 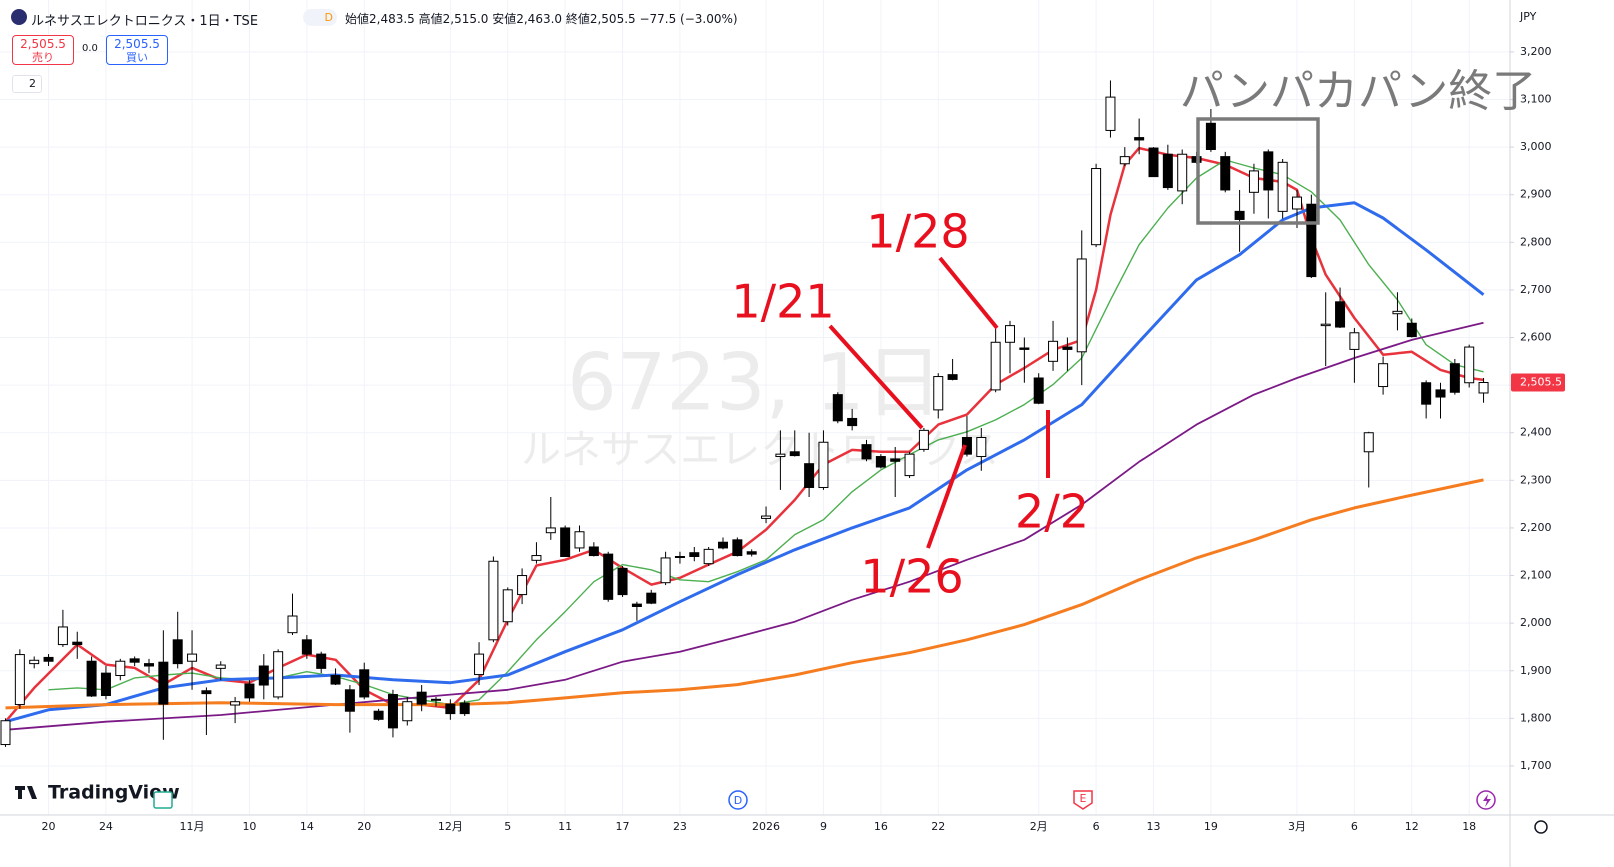 I want to click on symbol-title: ルネサスエレクトロニクス・1日・TSE, so click(x=145, y=21).